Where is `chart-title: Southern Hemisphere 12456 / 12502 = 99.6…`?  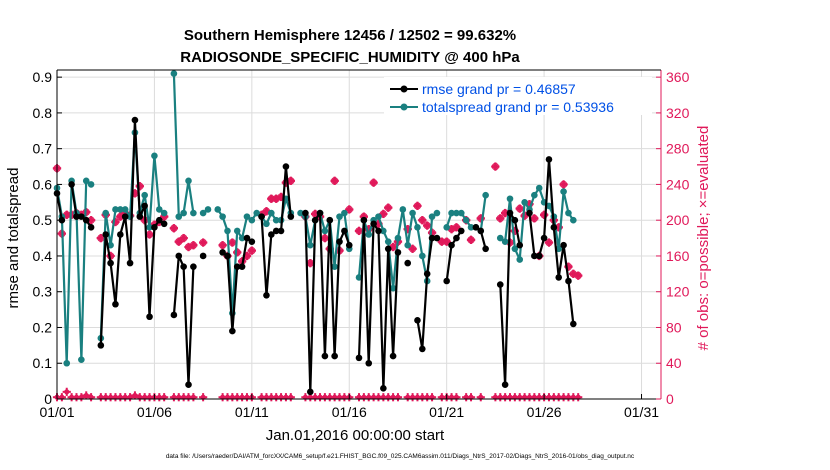 chart-title: Southern Hemisphere 12456 / 12502 = 99.6… is located at coordinates (350, 35).